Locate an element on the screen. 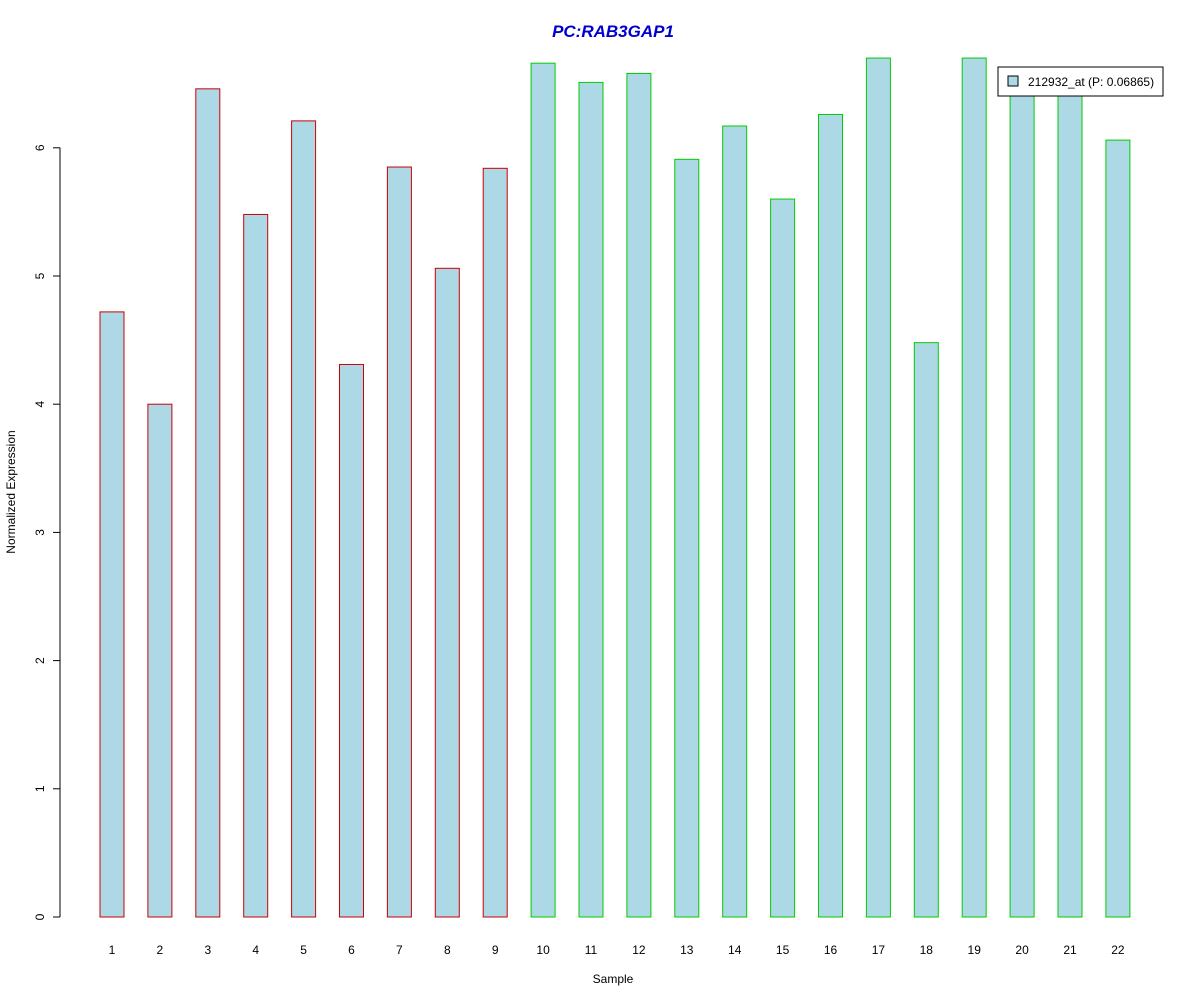 This screenshot has height=1000, width=1200. x-tick-label: 20 is located at coordinates (1022, 950).